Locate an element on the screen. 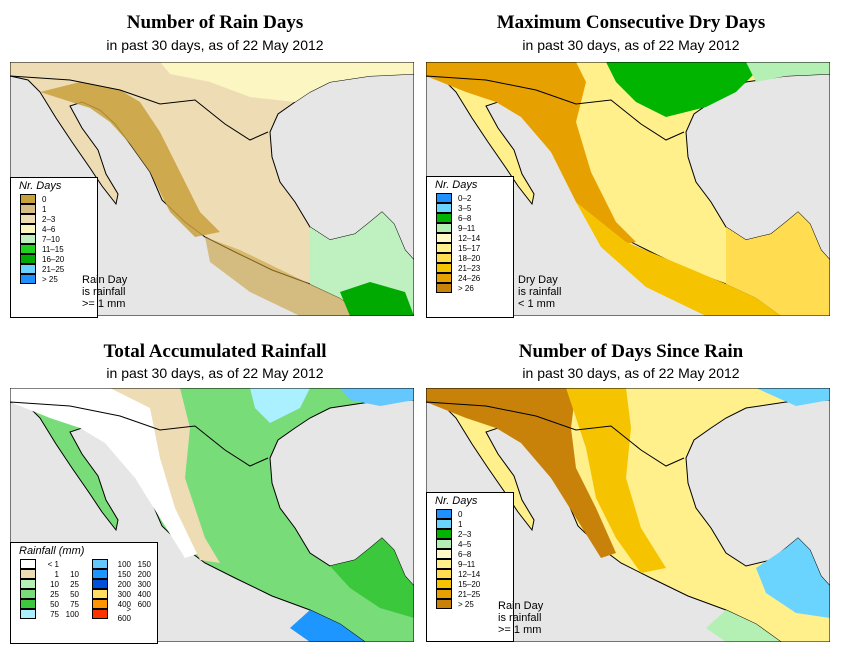  legend-item: 18–20 is located at coordinates (470, 258).